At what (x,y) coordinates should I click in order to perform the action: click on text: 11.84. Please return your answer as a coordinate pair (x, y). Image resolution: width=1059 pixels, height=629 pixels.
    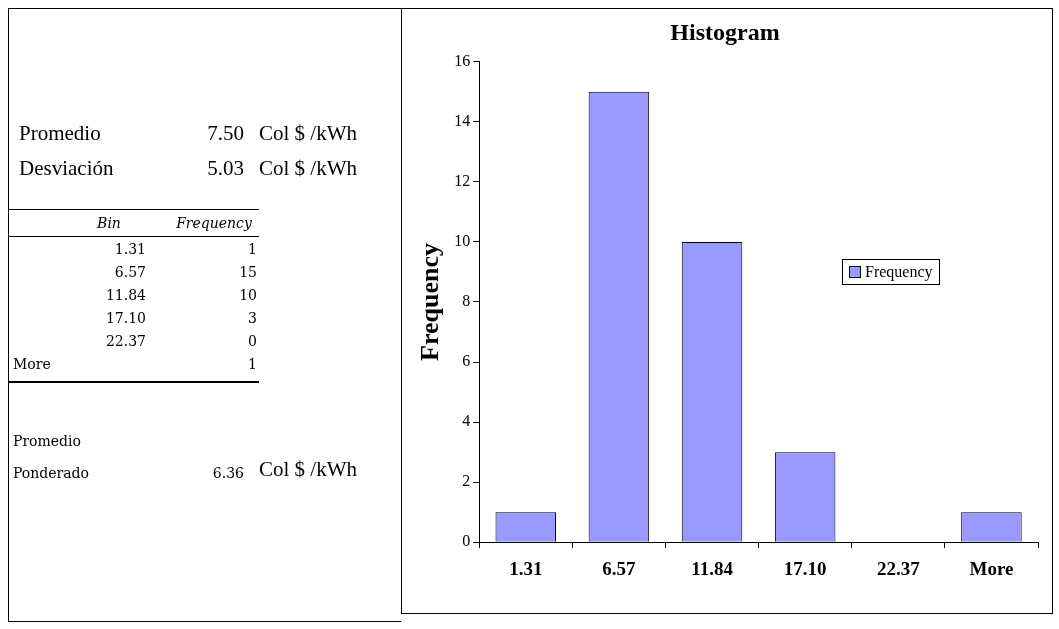
    Looking at the image, I should click on (125, 295).